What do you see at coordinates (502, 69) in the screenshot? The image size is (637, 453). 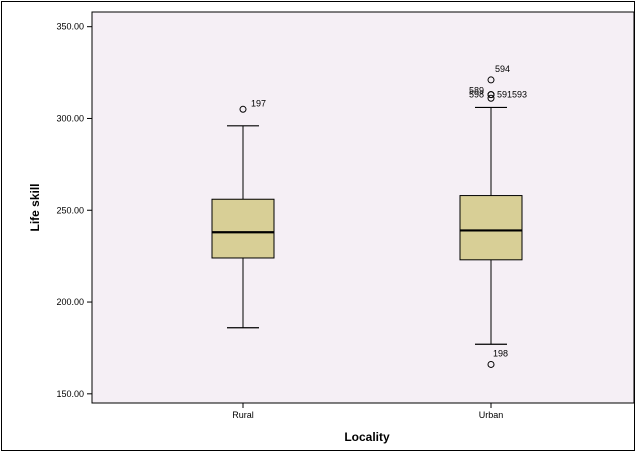 I see `outlier-label: 594` at bounding box center [502, 69].